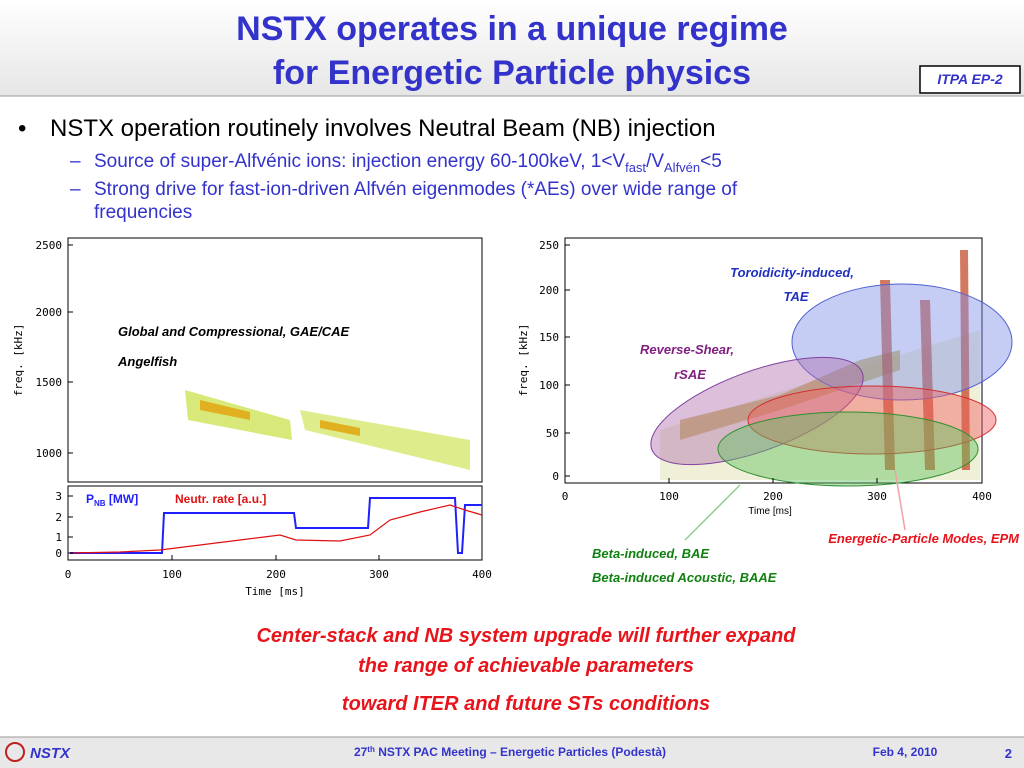 This screenshot has height=768, width=1024. Describe the element at coordinates (552, 433) in the screenshot. I see `y-tick-label: 50` at that location.